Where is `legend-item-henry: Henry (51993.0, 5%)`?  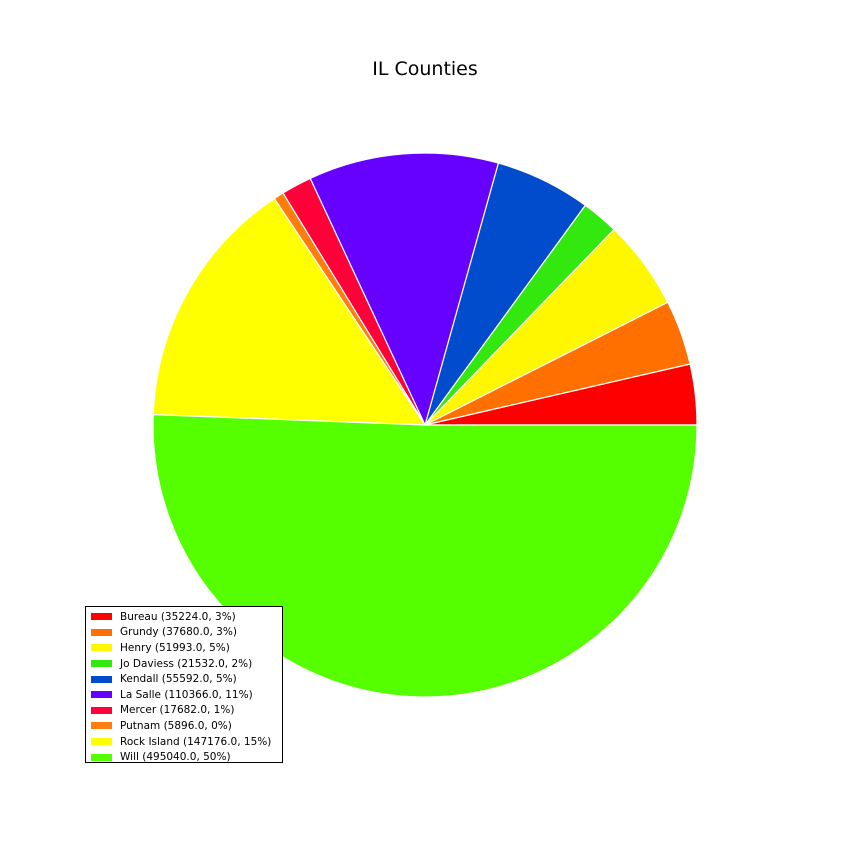 legend-item-henry: Henry (51993.0, 5%) is located at coordinates (184, 648).